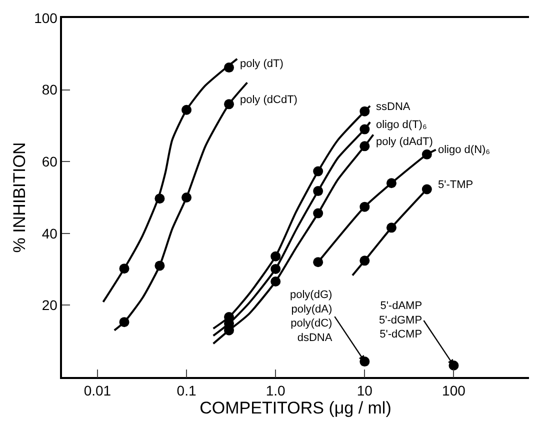 The image size is (539, 429). I want to click on y-tick-label: 100, so click(46, 18).